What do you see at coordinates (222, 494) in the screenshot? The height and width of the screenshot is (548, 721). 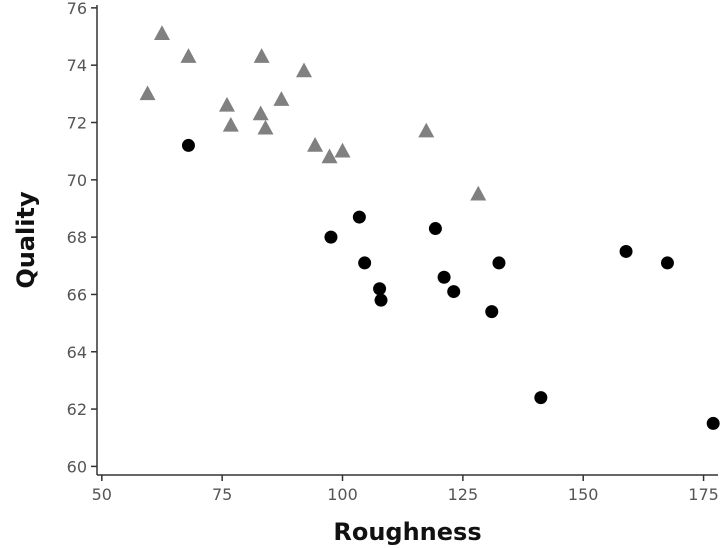 I see `x-tick-label: 75` at bounding box center [222, 494].